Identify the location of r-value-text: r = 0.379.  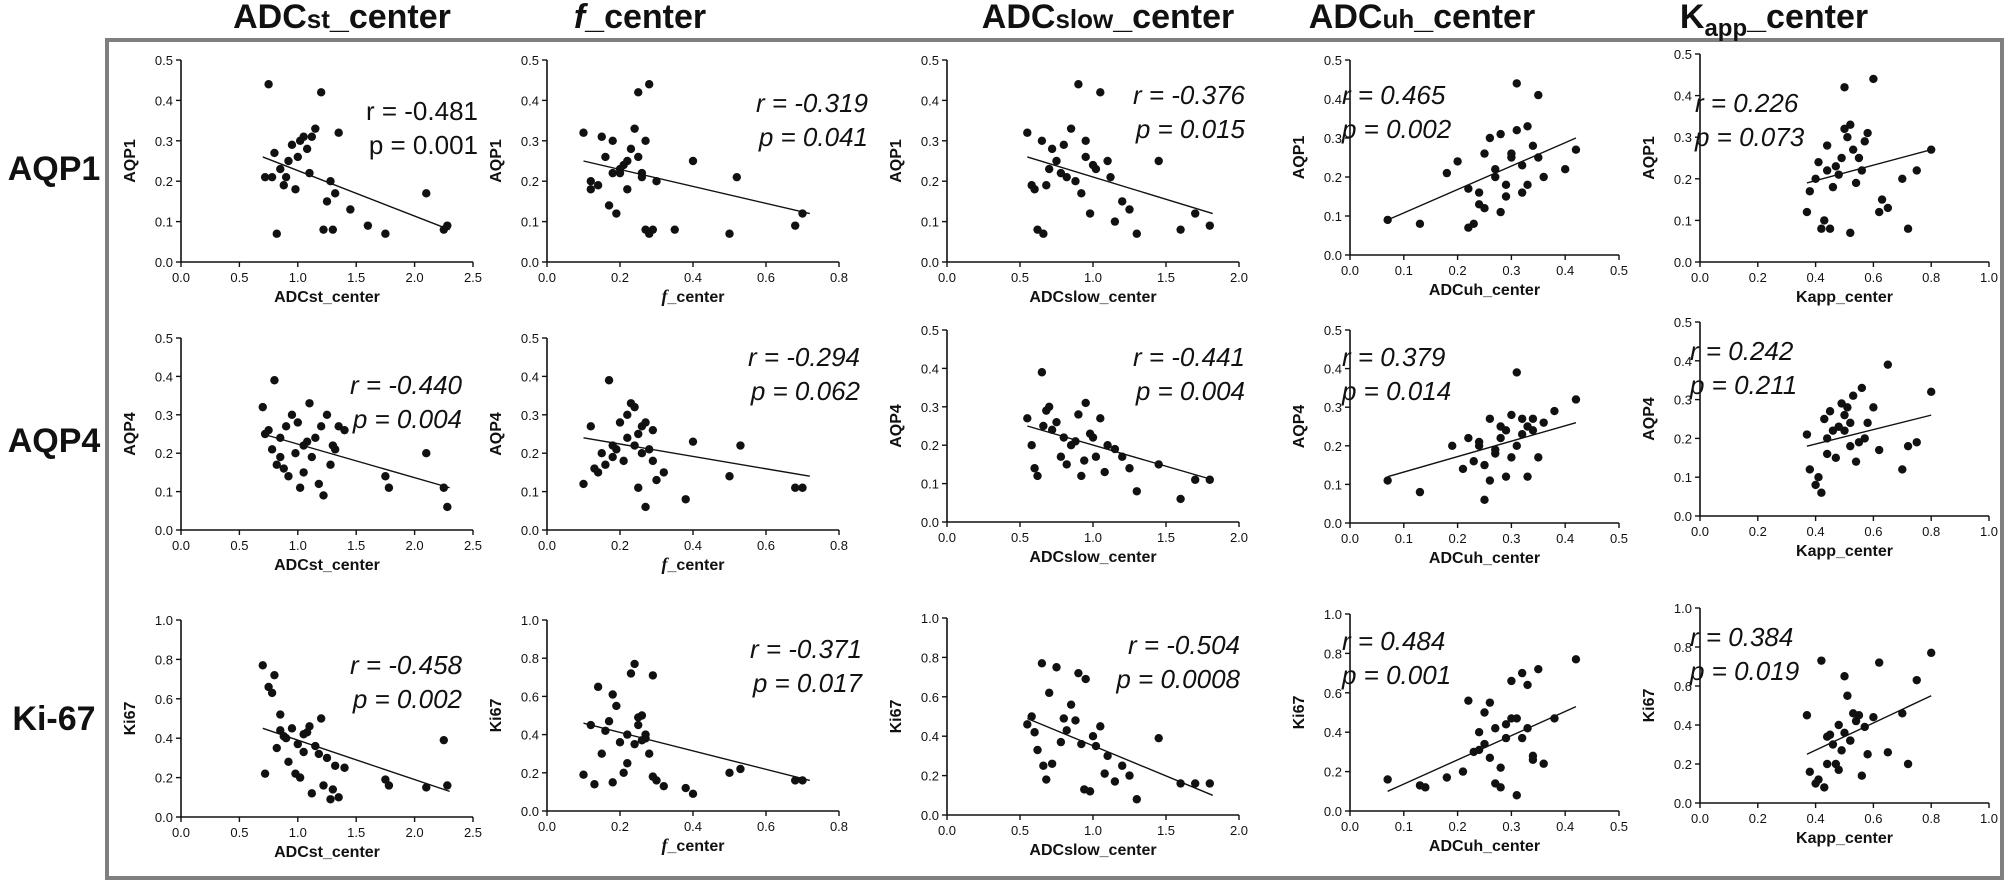
(1393, 357).